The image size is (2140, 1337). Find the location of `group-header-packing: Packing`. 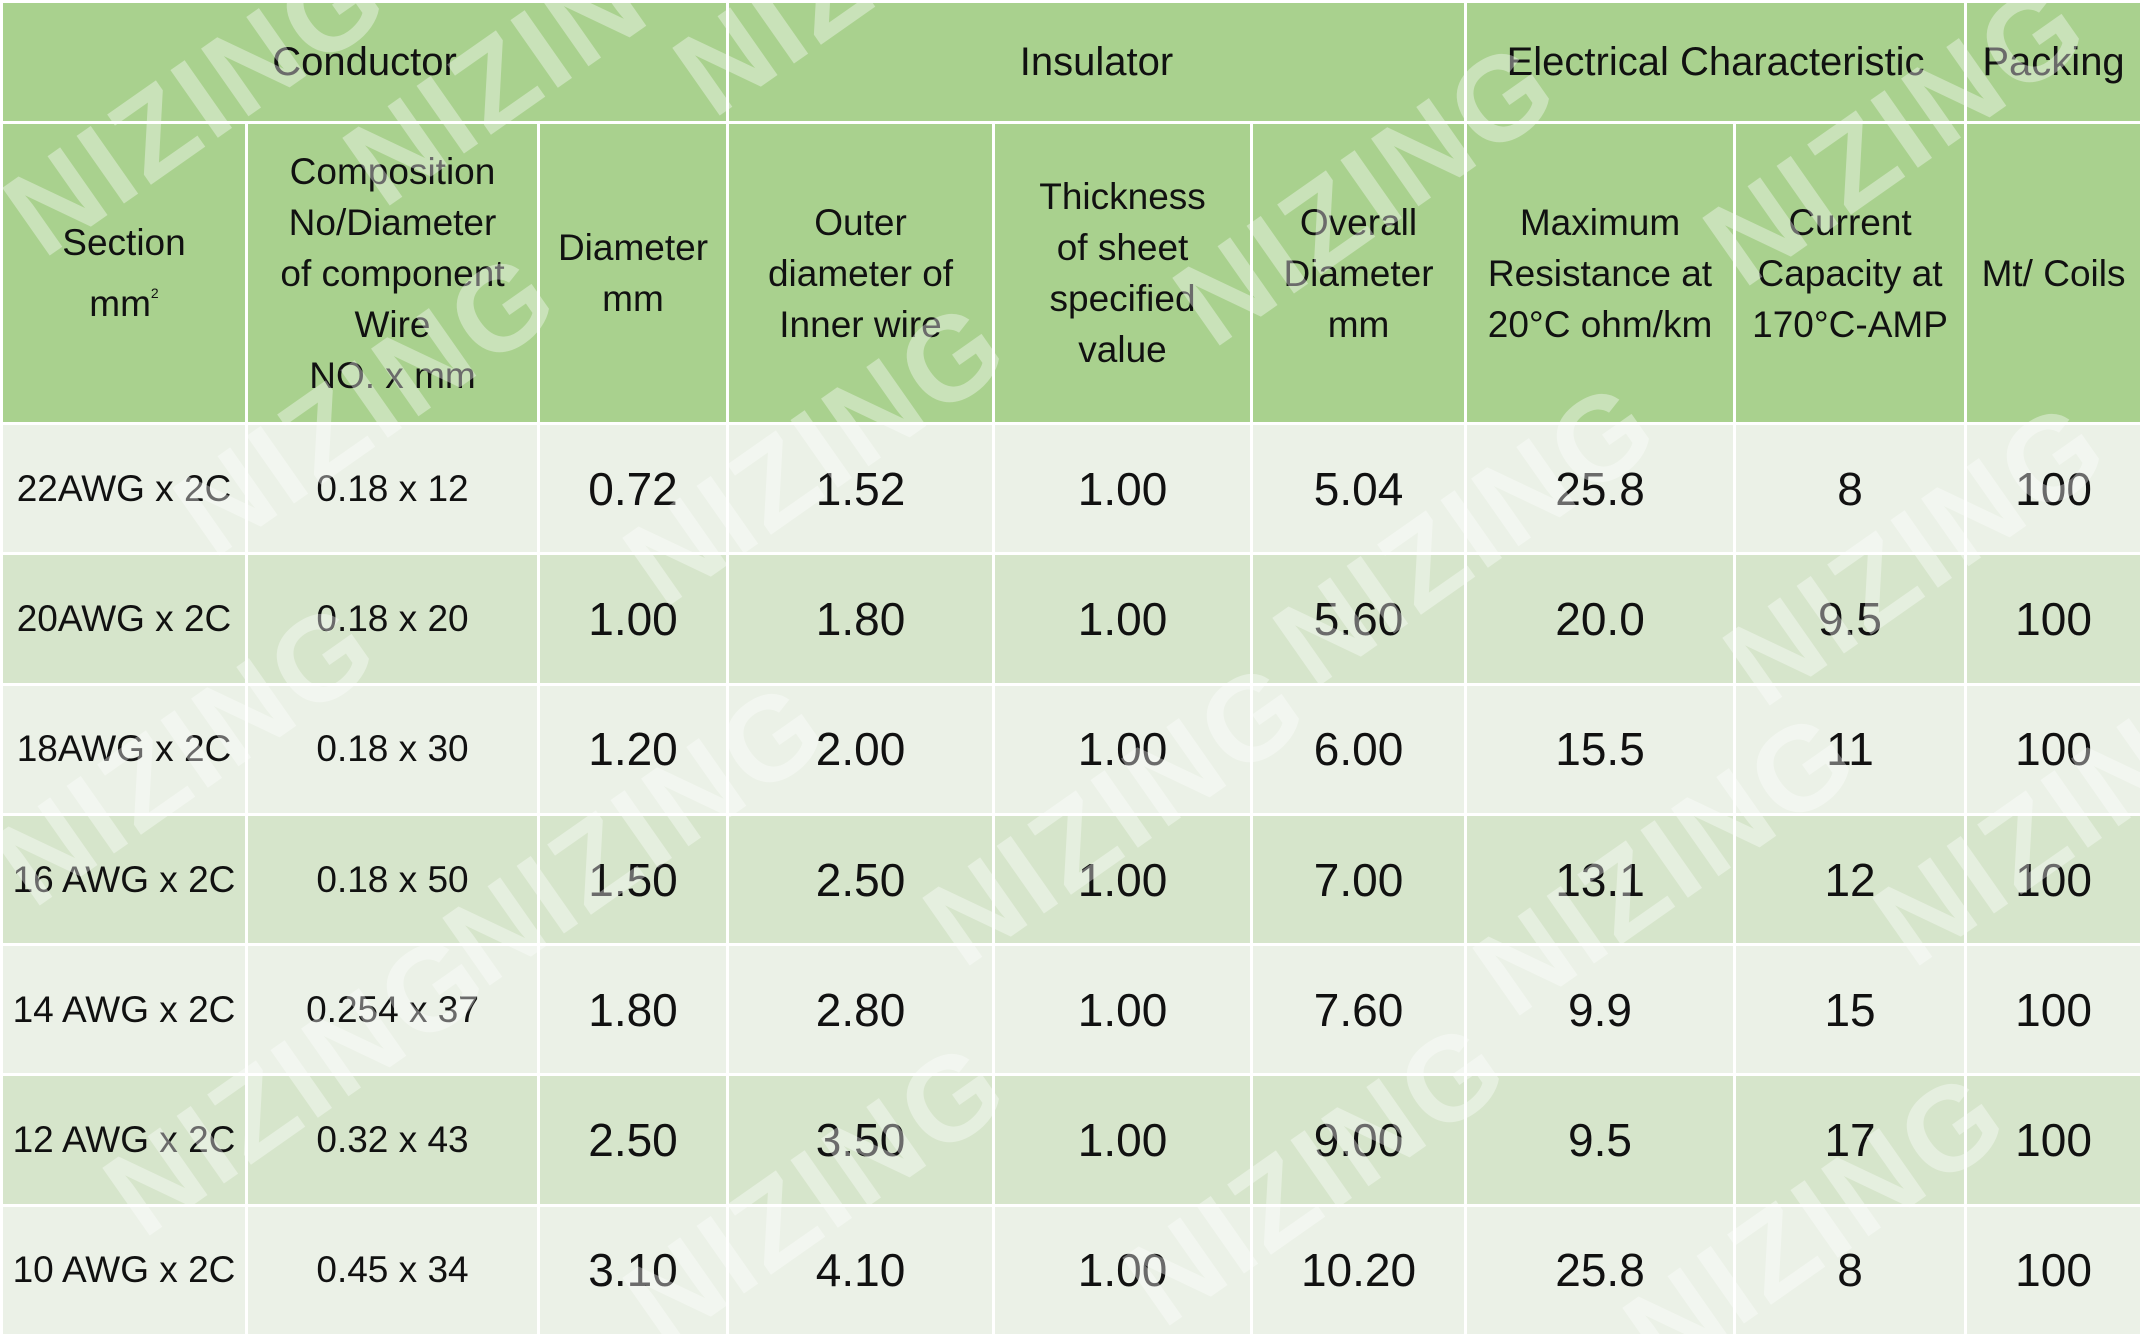

group-header-packing: Packing is located at coordinates (2052, 62).